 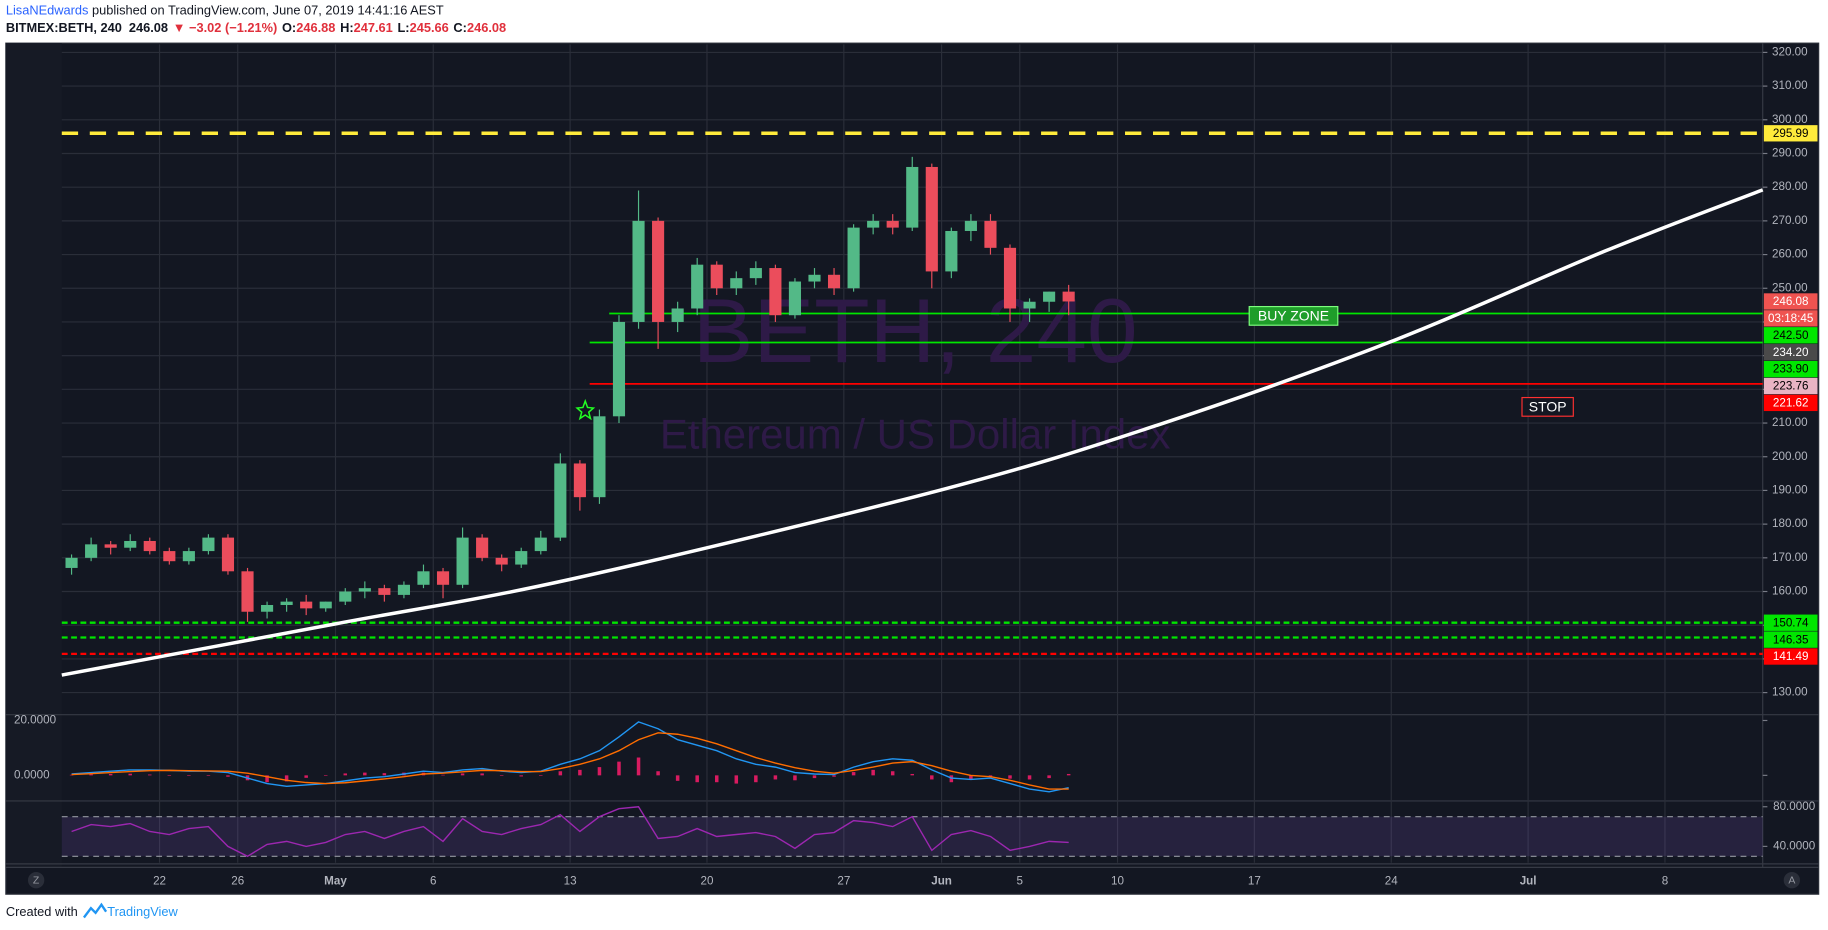 I want to click on price-label: 242.50, so click(x=1791, y=335).